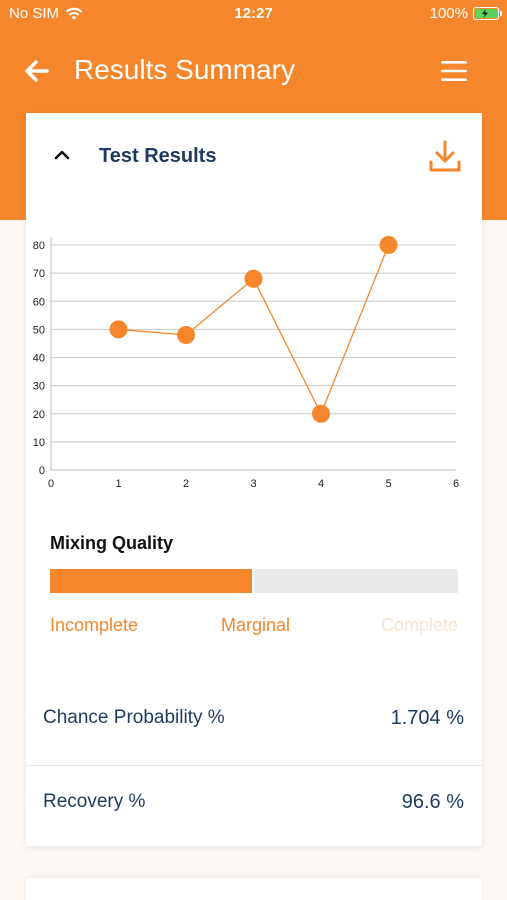  I want to click on clock: 12:27, so click(253, 13).